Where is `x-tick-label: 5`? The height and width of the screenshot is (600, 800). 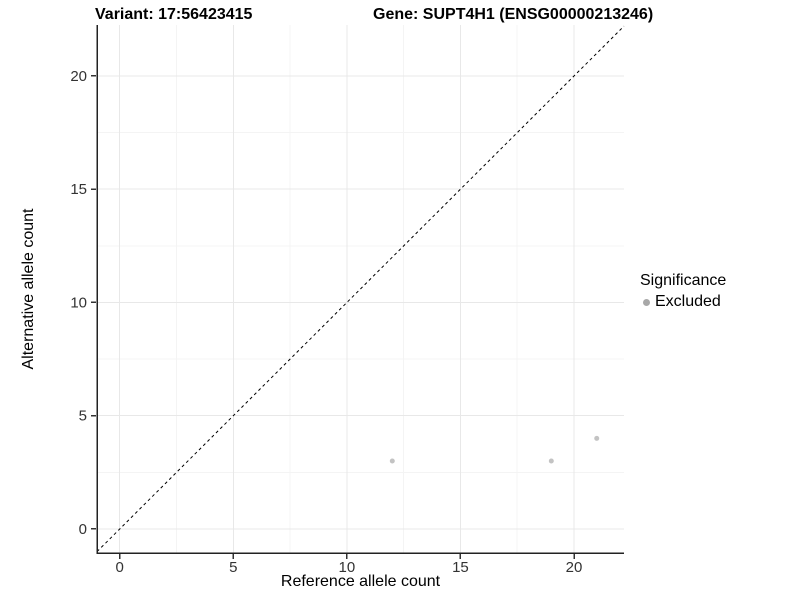
x-tick-label: 5 is located at coordinates (233, 567).